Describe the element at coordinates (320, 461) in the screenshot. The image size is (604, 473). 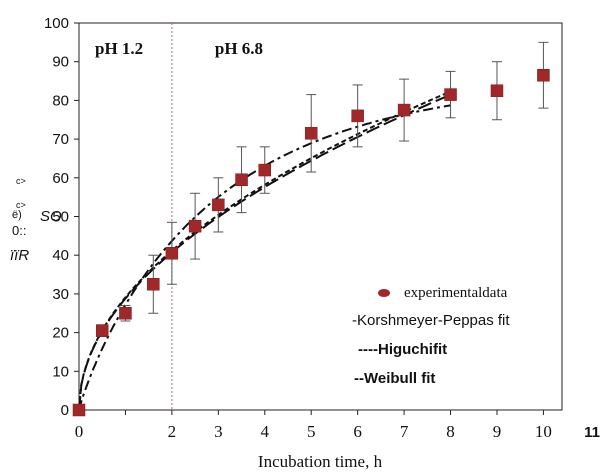
I see `x-axis-label: Incubation time, h` at that location.